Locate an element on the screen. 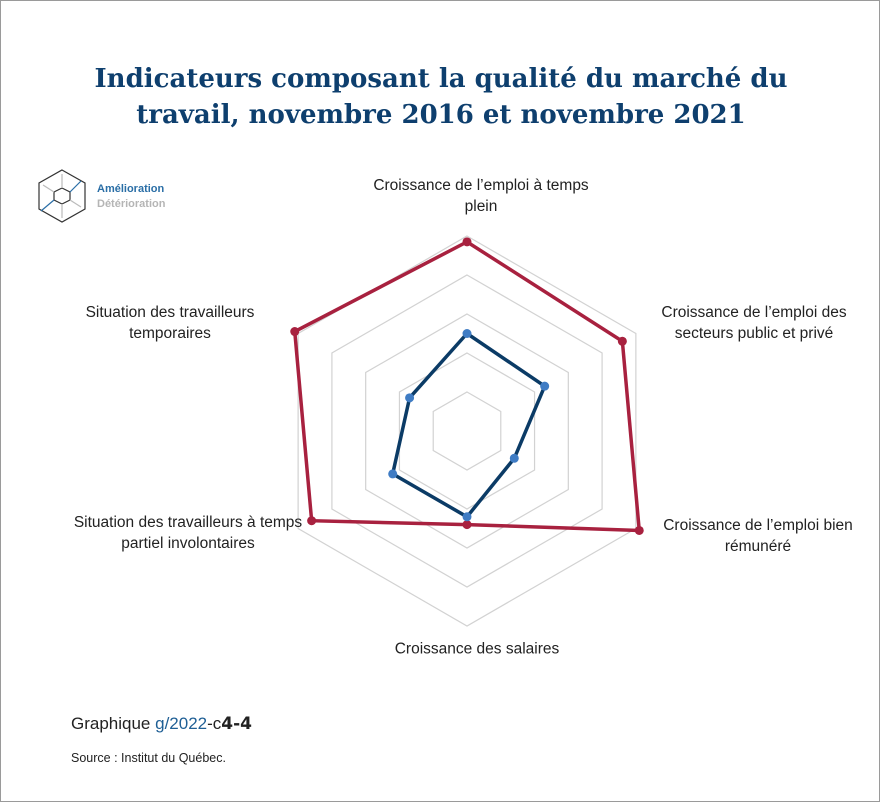 The image size is (880, 802). legend-worsen: Détérioration is located at coordinates (131, 204).